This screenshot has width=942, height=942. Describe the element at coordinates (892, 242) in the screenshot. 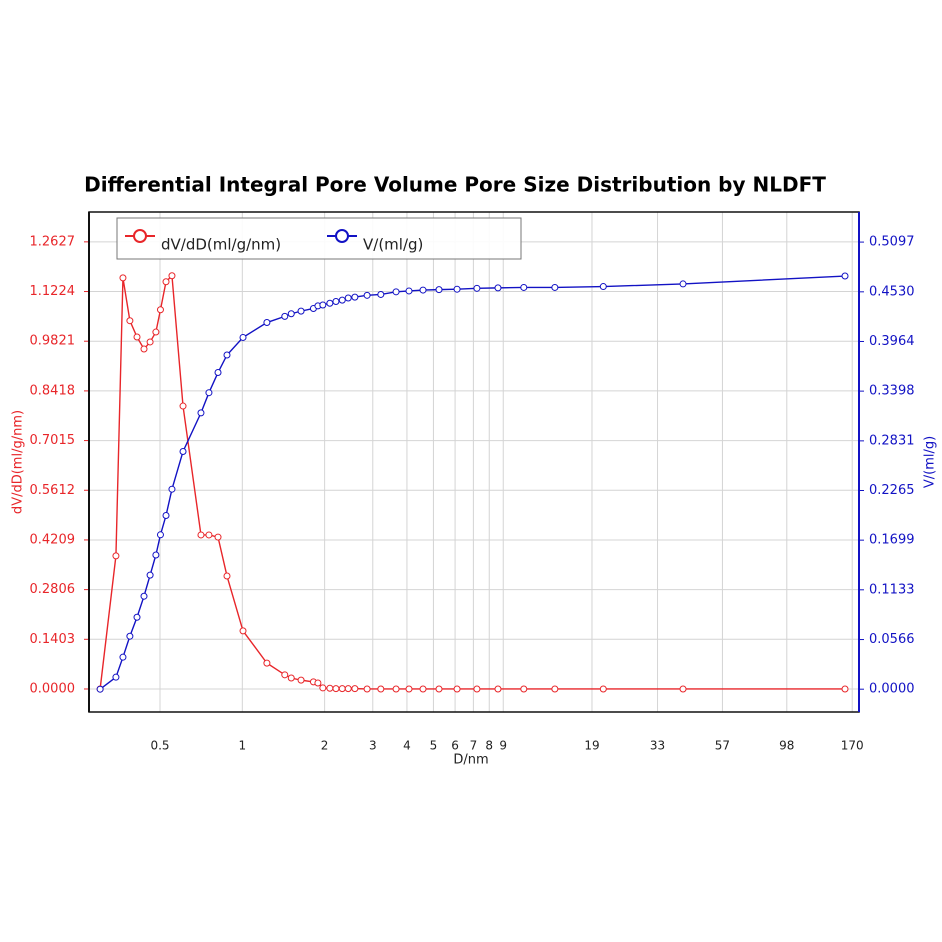

I see `y2-tick-label: 0.5097` at that location.